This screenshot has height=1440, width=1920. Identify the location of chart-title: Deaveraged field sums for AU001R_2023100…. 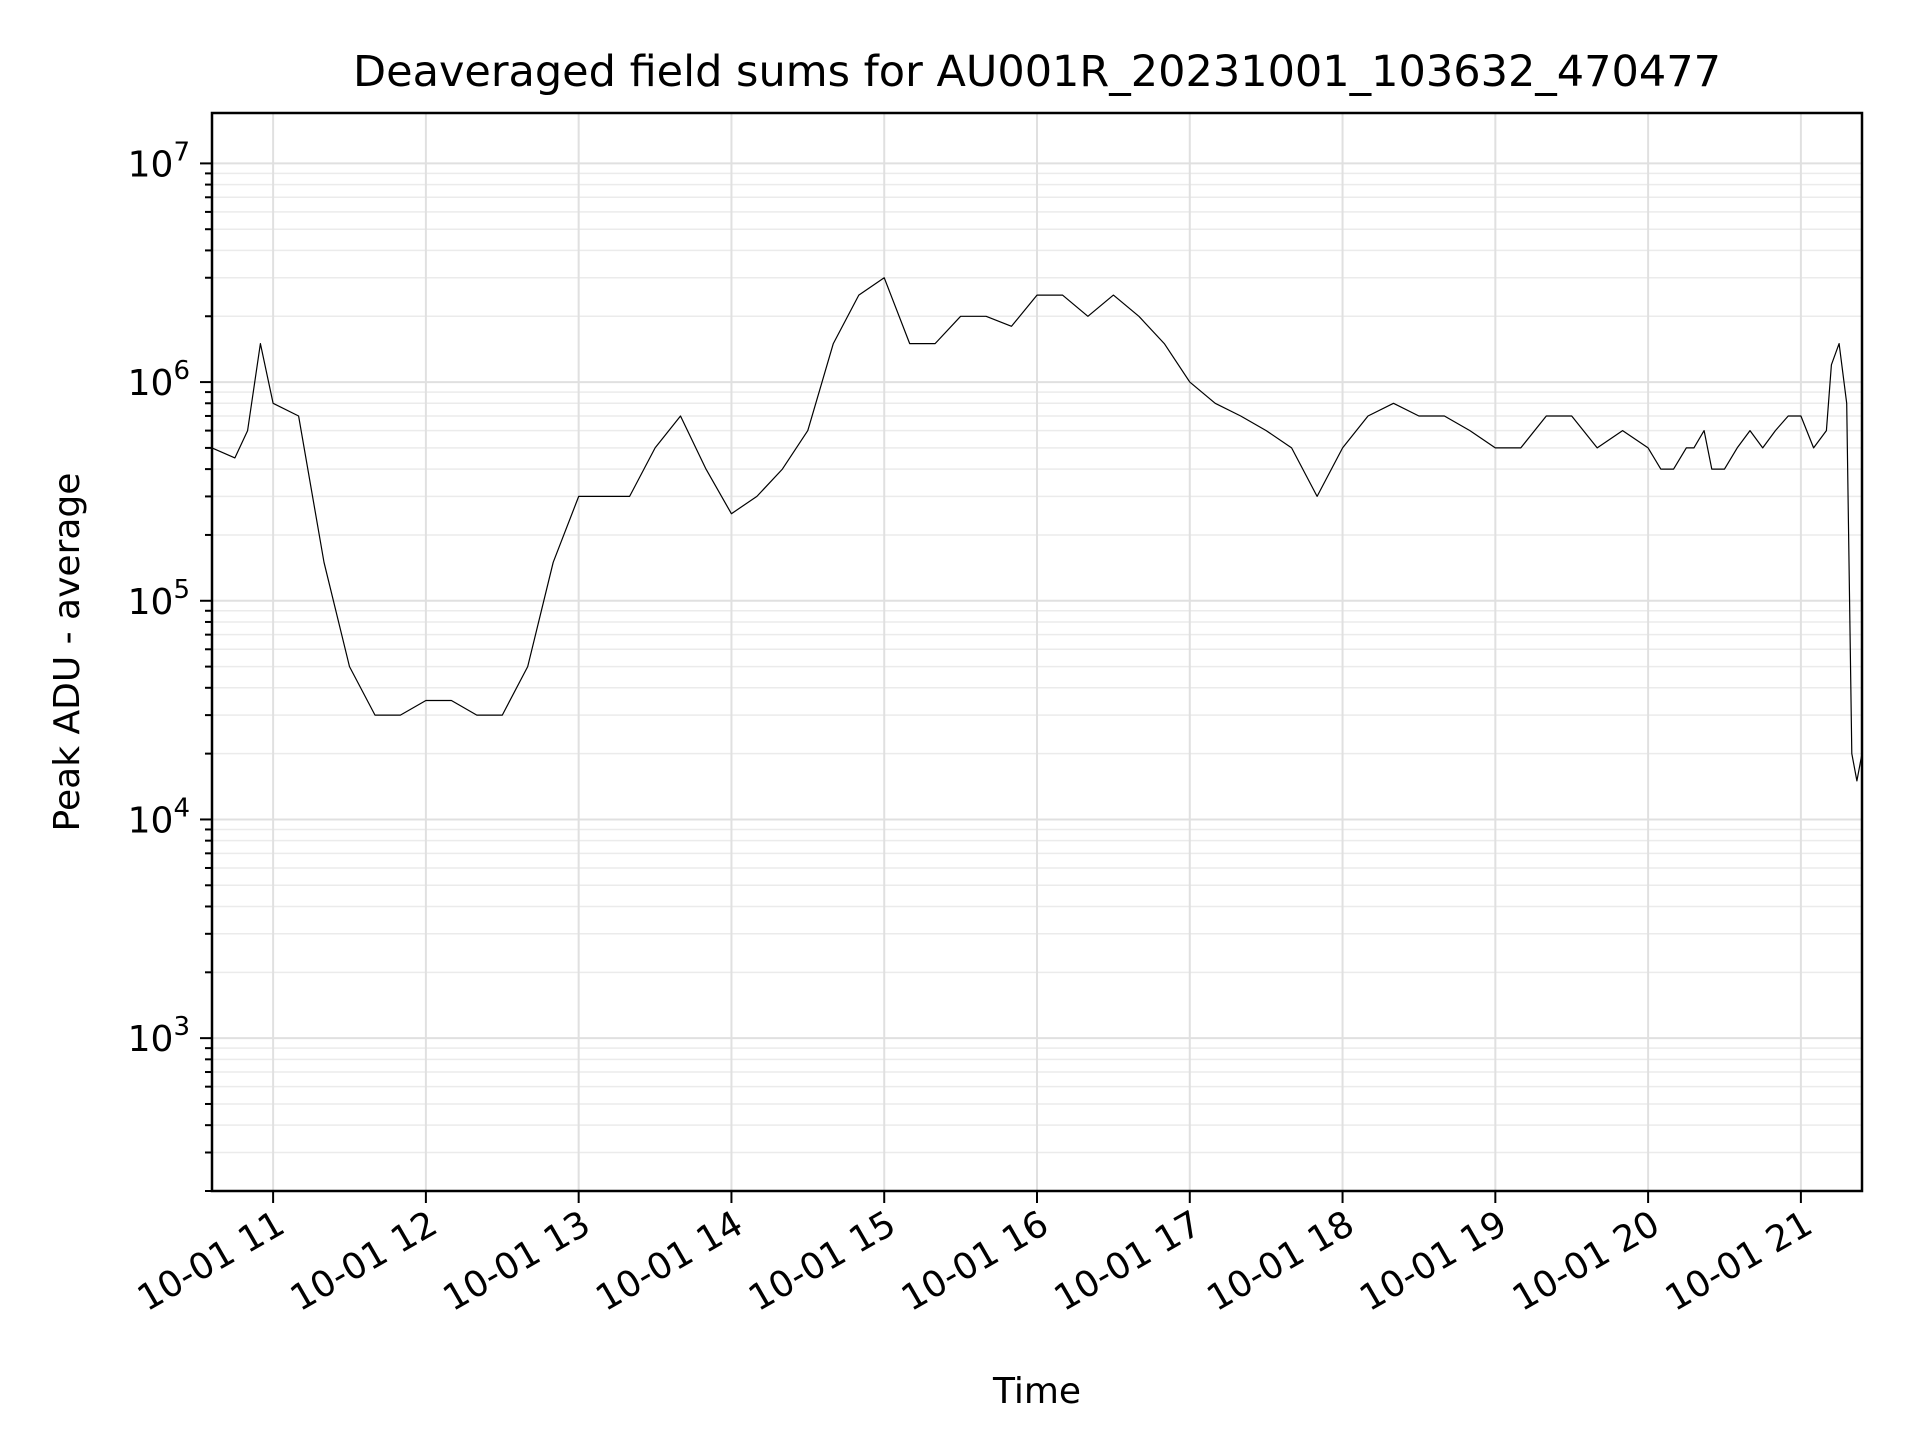
(1037, 72).